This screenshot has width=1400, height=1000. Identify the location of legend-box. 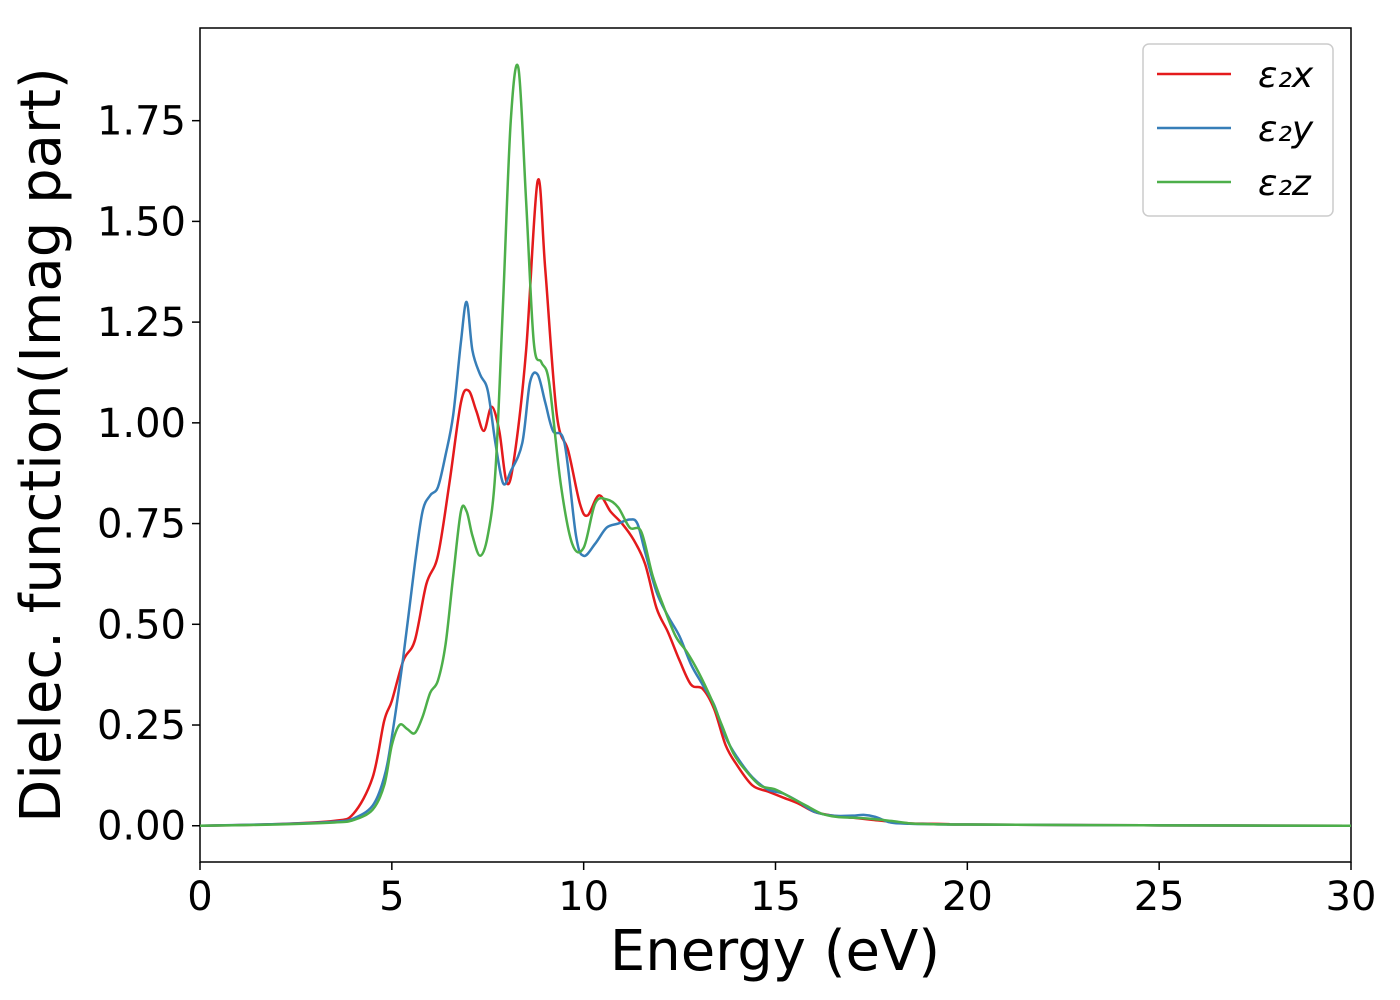
(1238, 130).